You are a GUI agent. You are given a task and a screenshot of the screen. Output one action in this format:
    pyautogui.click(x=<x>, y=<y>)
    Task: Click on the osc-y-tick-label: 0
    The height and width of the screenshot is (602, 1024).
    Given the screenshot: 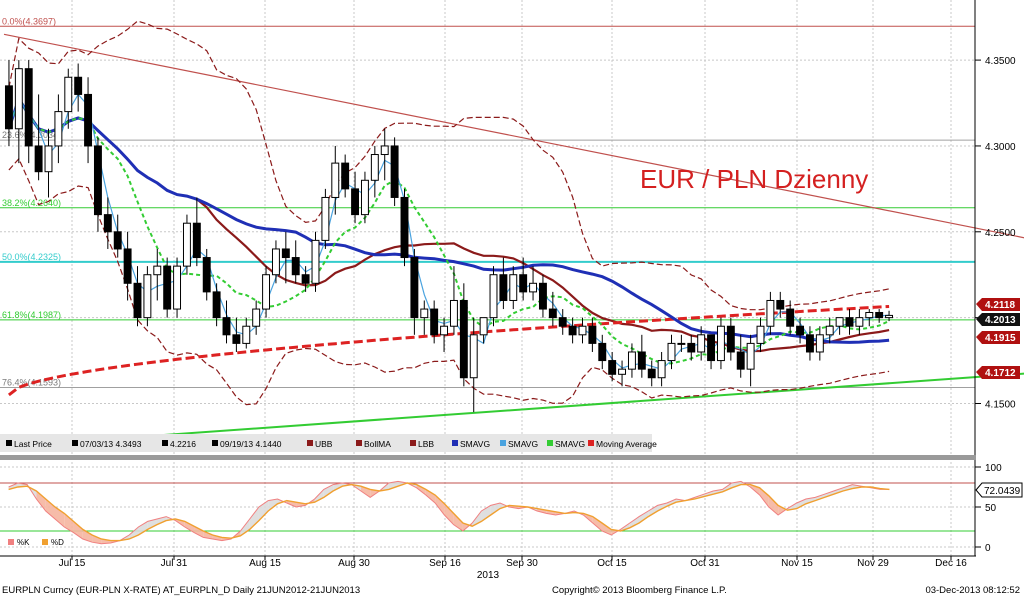 What is the action you would take?
    pyautogui.click(x=988, y=548)
    